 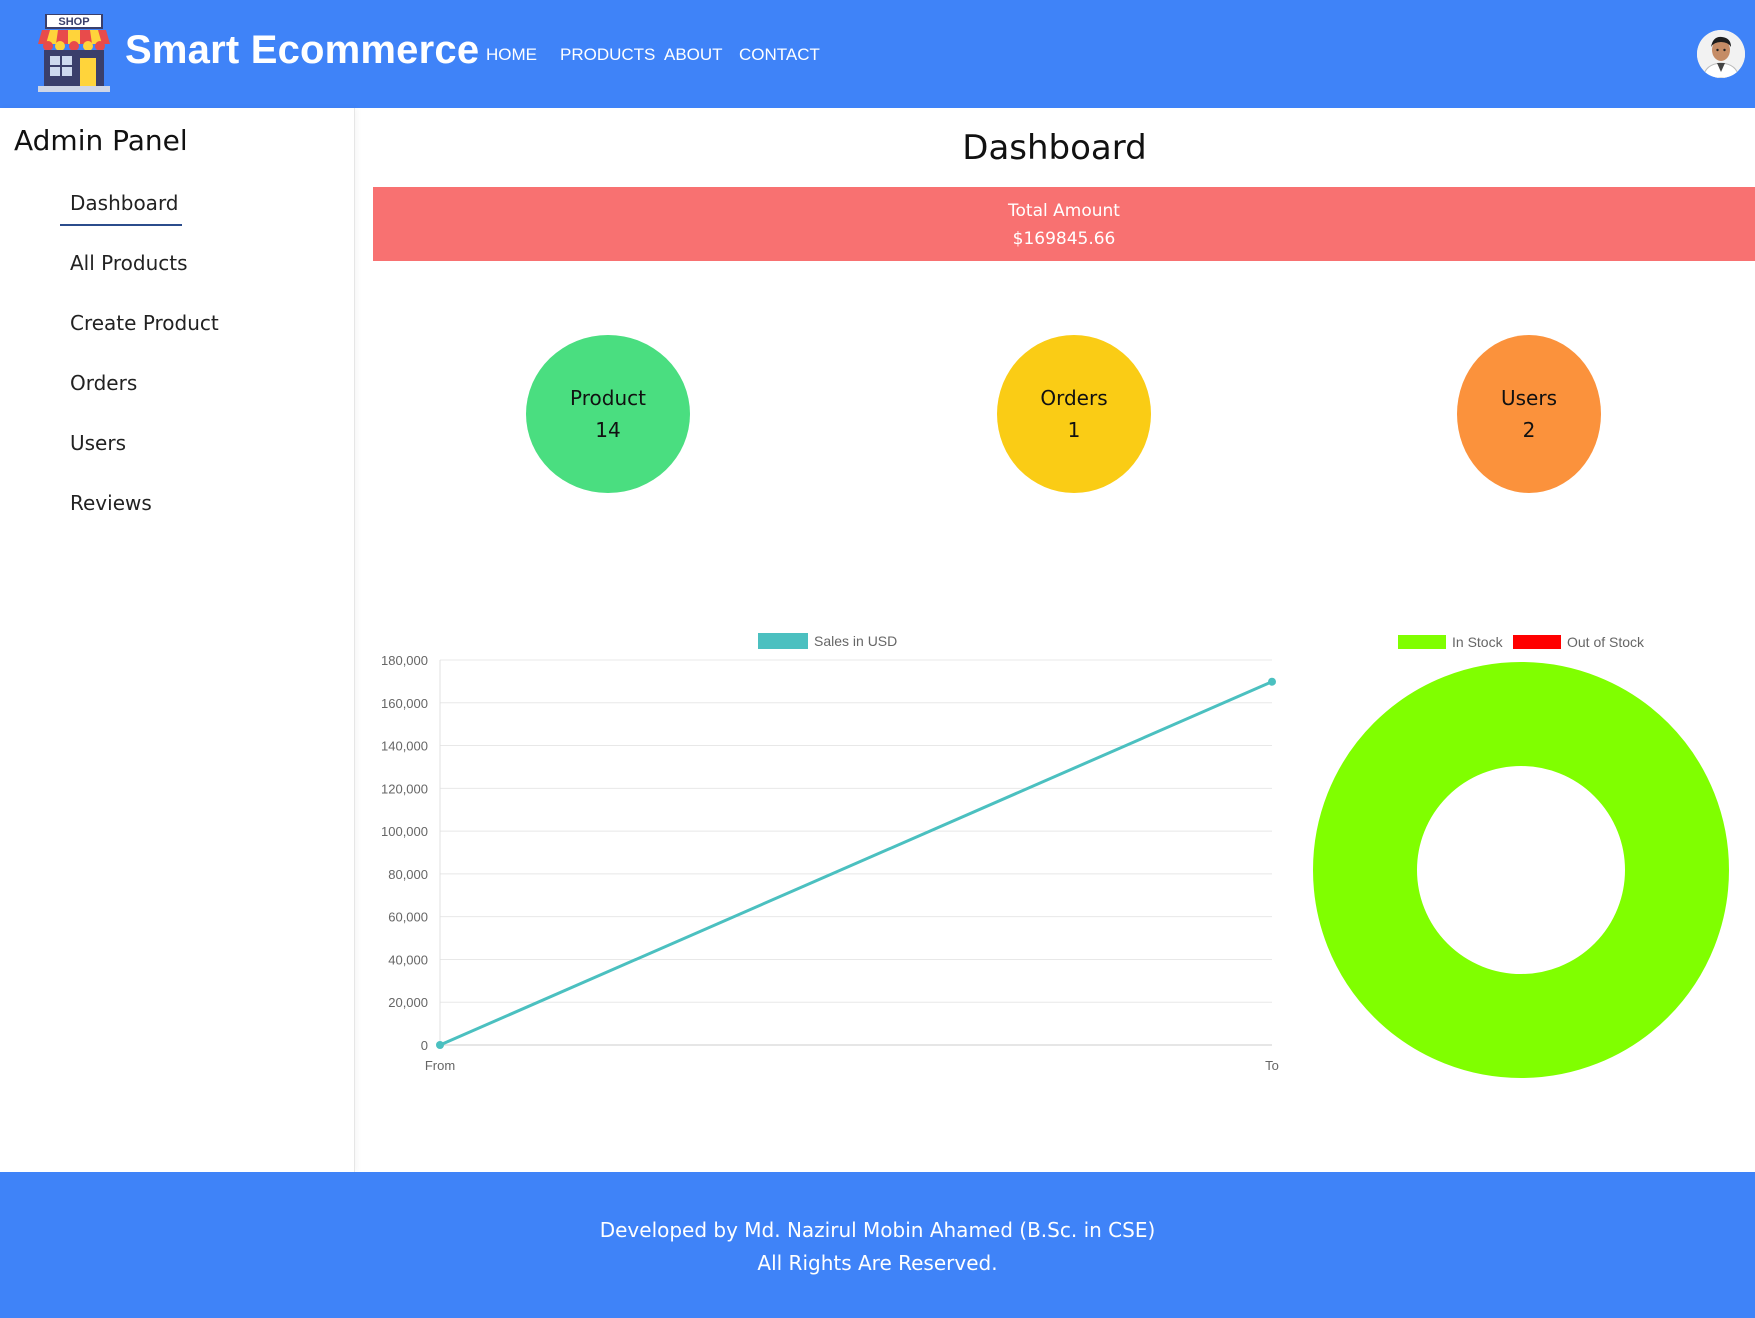 I want to click on series-line-sales, so click(x=856, y=863).